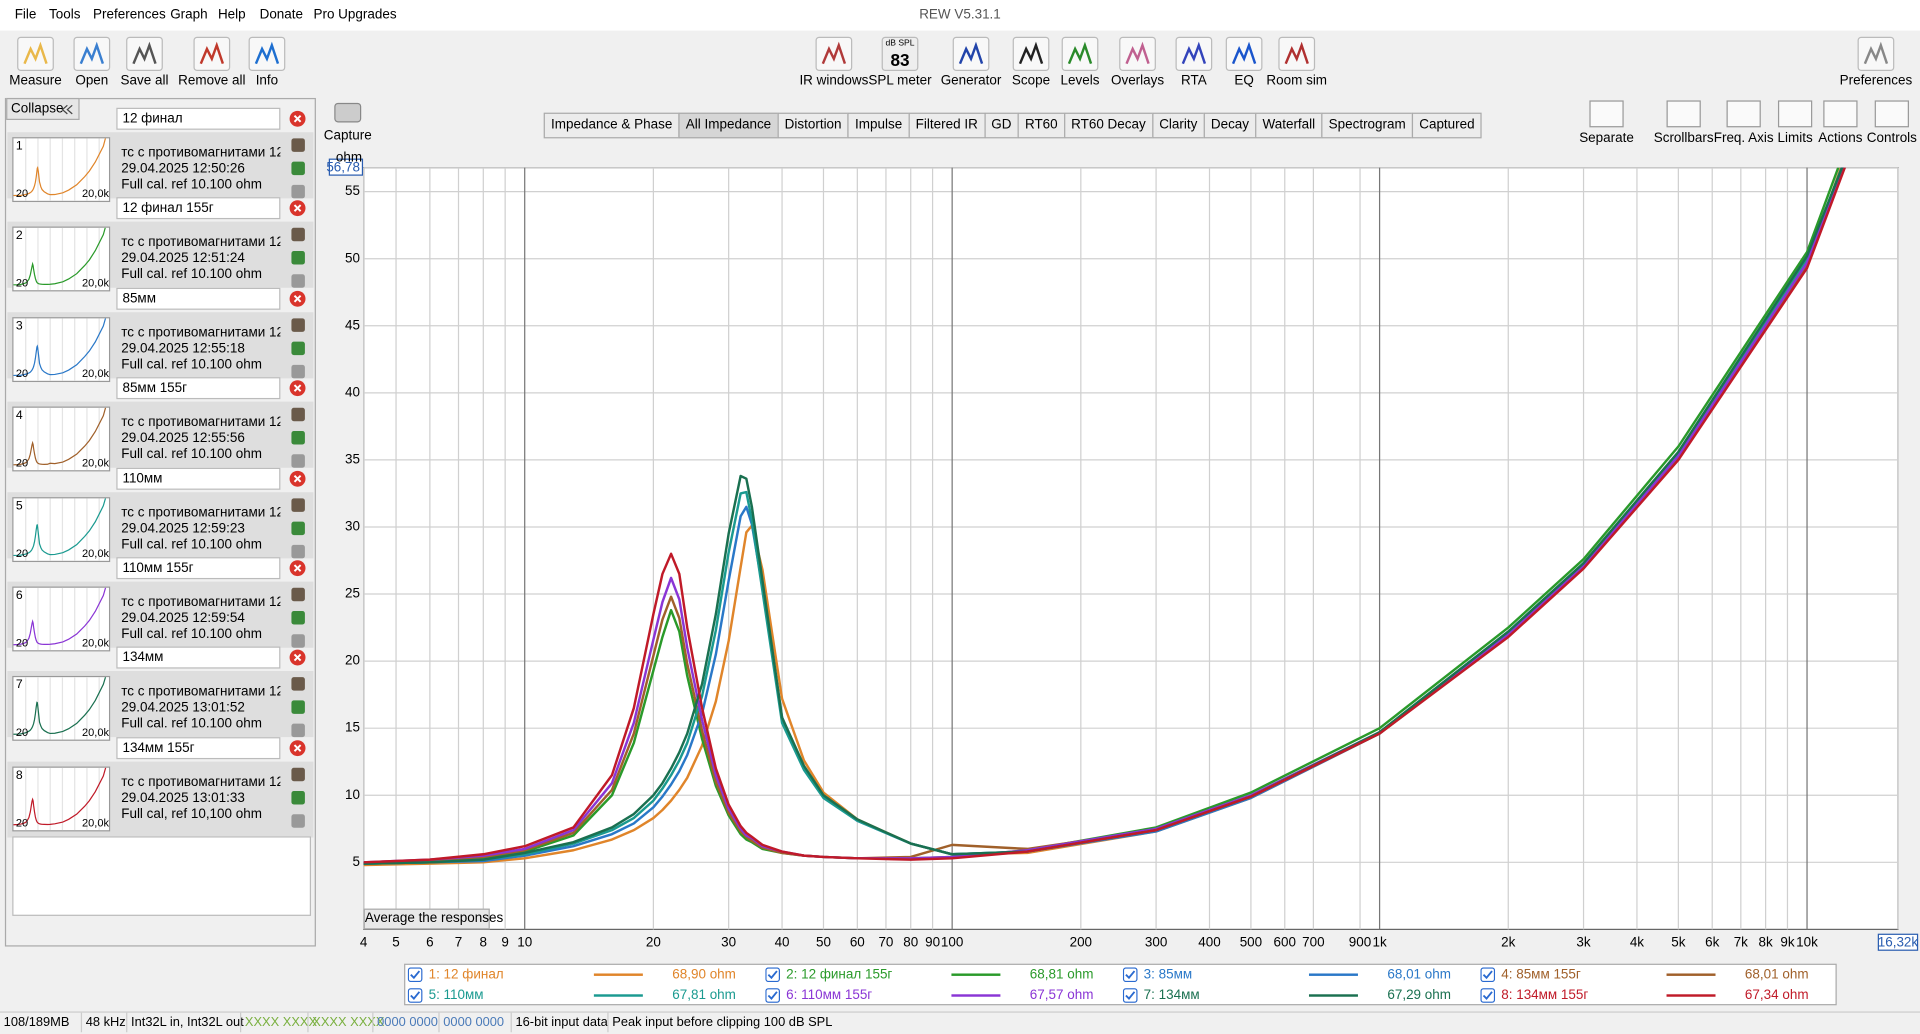  Describe the element at coordinates (37, 109) in the screenshot. I see `collapse-label: Collapse` at that location.